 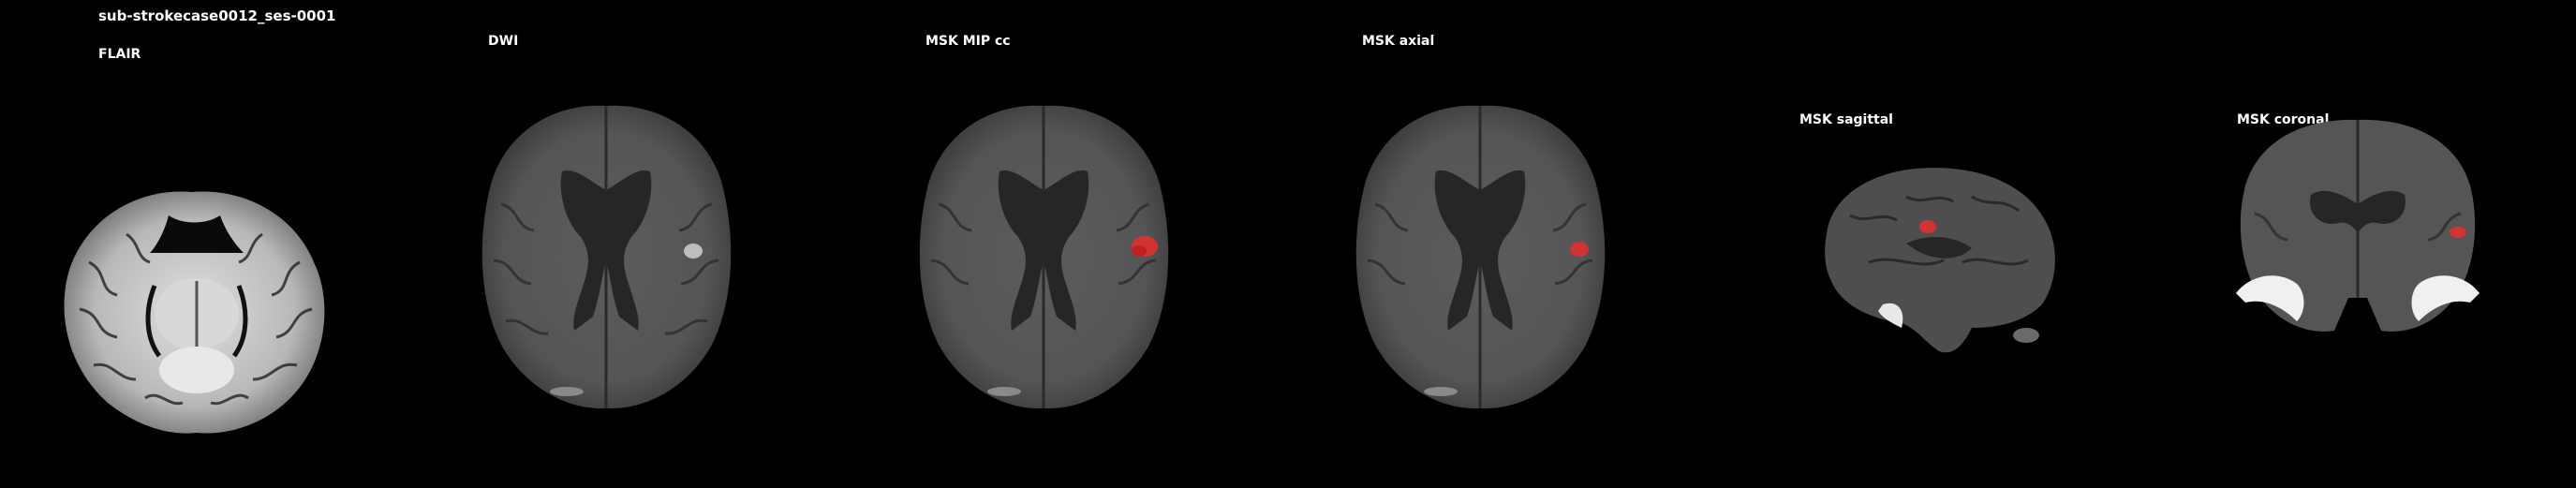 What do you see at coordinates (2358, 228) in the screenshot?
I see `msk-coronal-image` at bounding box center [2358, 228].